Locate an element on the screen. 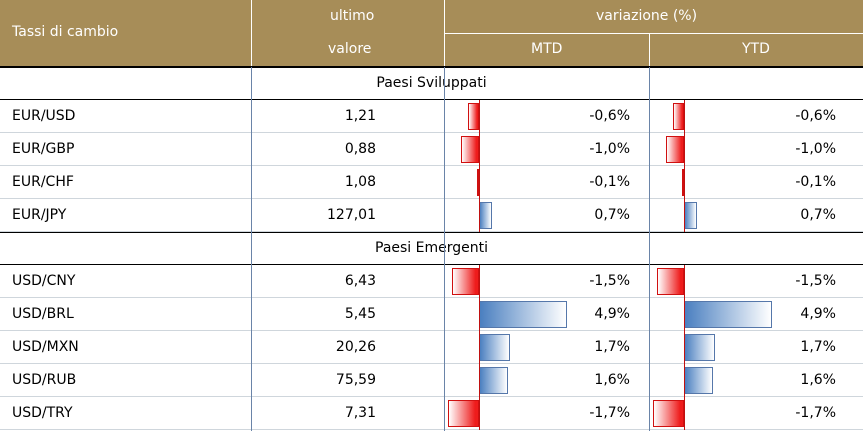 This screenshot has width=863, height=431. table-row: USD/BRL 5,45 4,9% 4,9% is located at coordinates (431, 314).